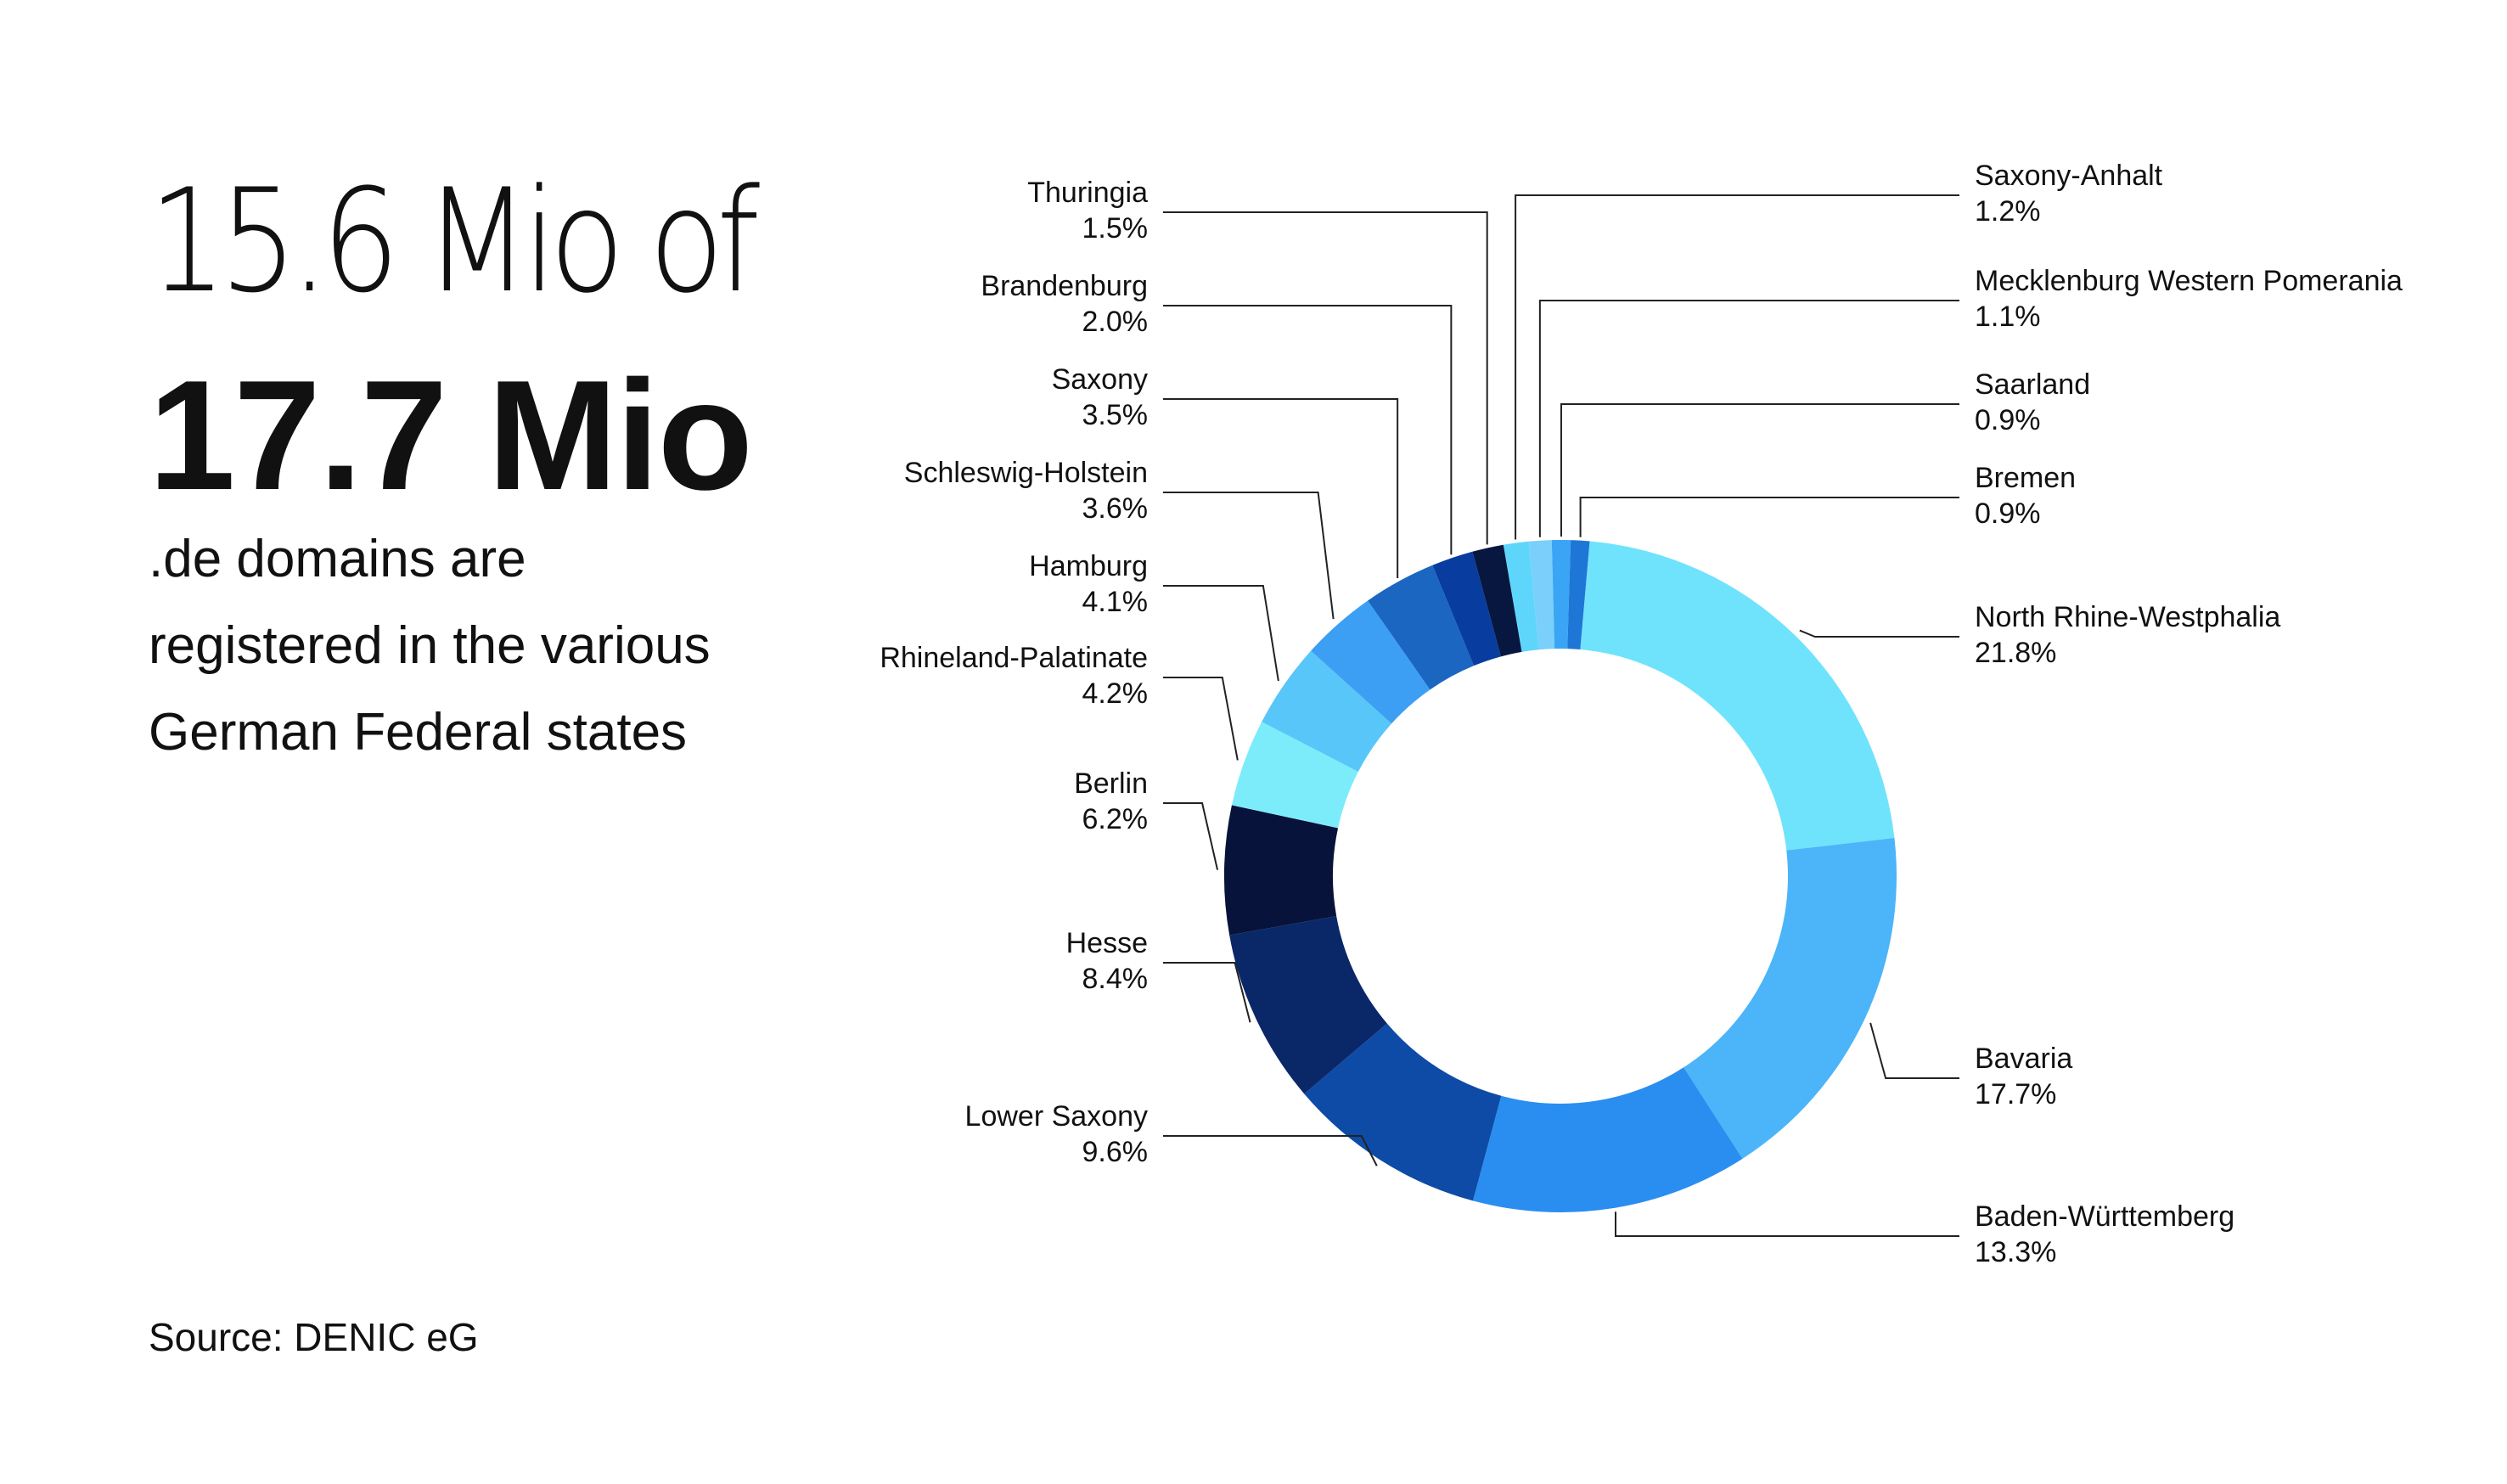 The height and width of the screenshot is (1484, 2507). I want to click on slice-label-value: 17.7%, so click(2015, 1094).